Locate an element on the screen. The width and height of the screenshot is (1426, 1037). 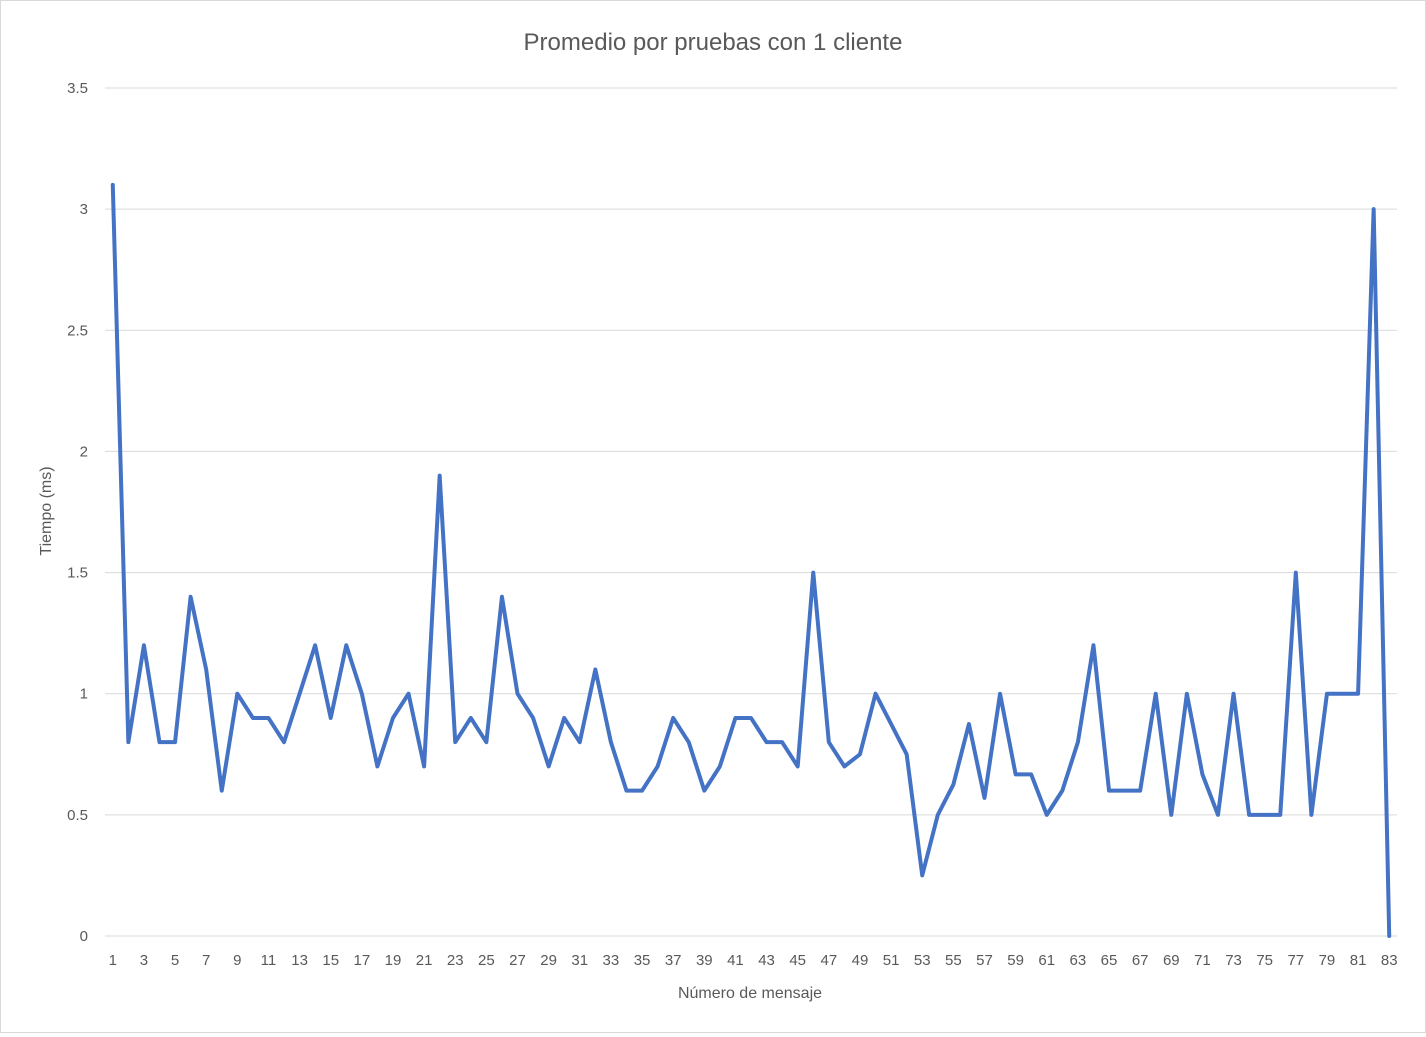
x-tick-label: 11 is located at coordinates (269, 960).